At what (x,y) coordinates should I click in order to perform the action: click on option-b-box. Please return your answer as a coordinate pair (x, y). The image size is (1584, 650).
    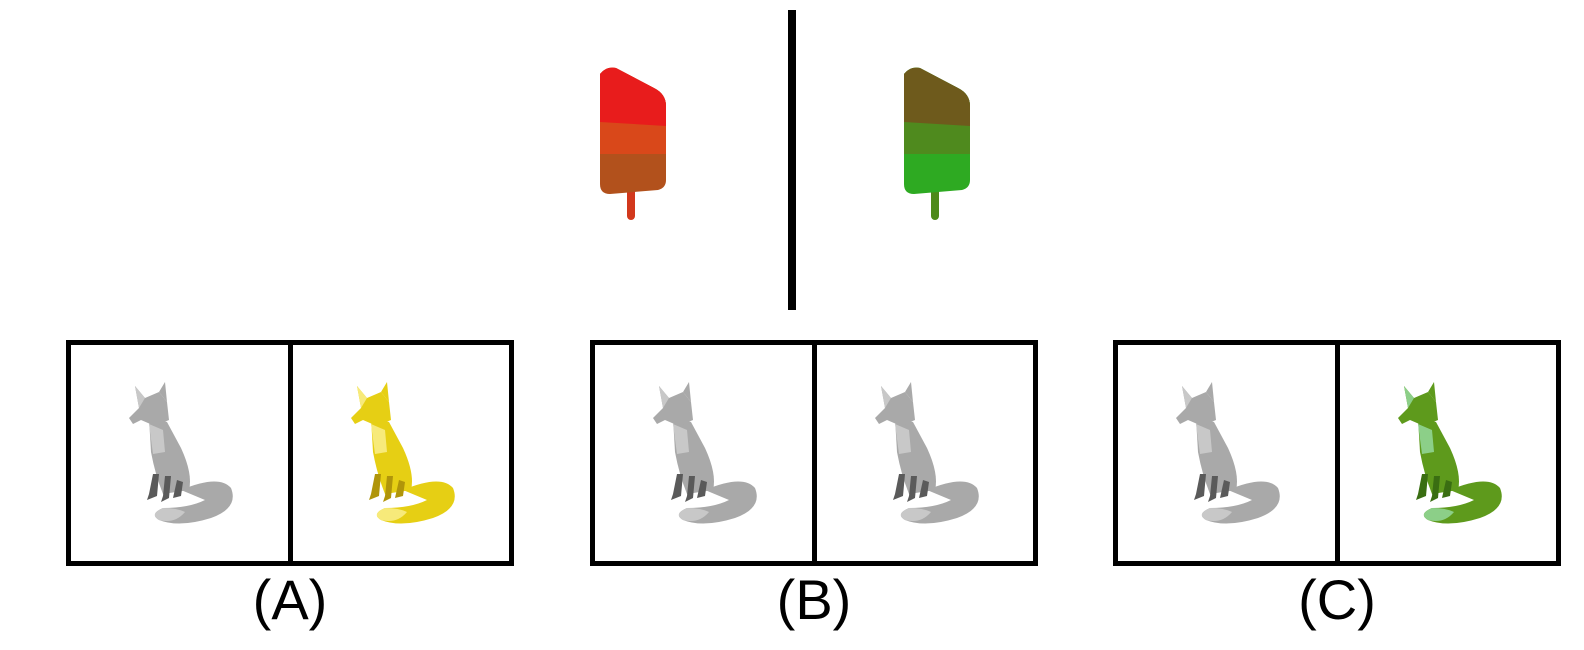
    Looking at the image, I should click on (814, 453).